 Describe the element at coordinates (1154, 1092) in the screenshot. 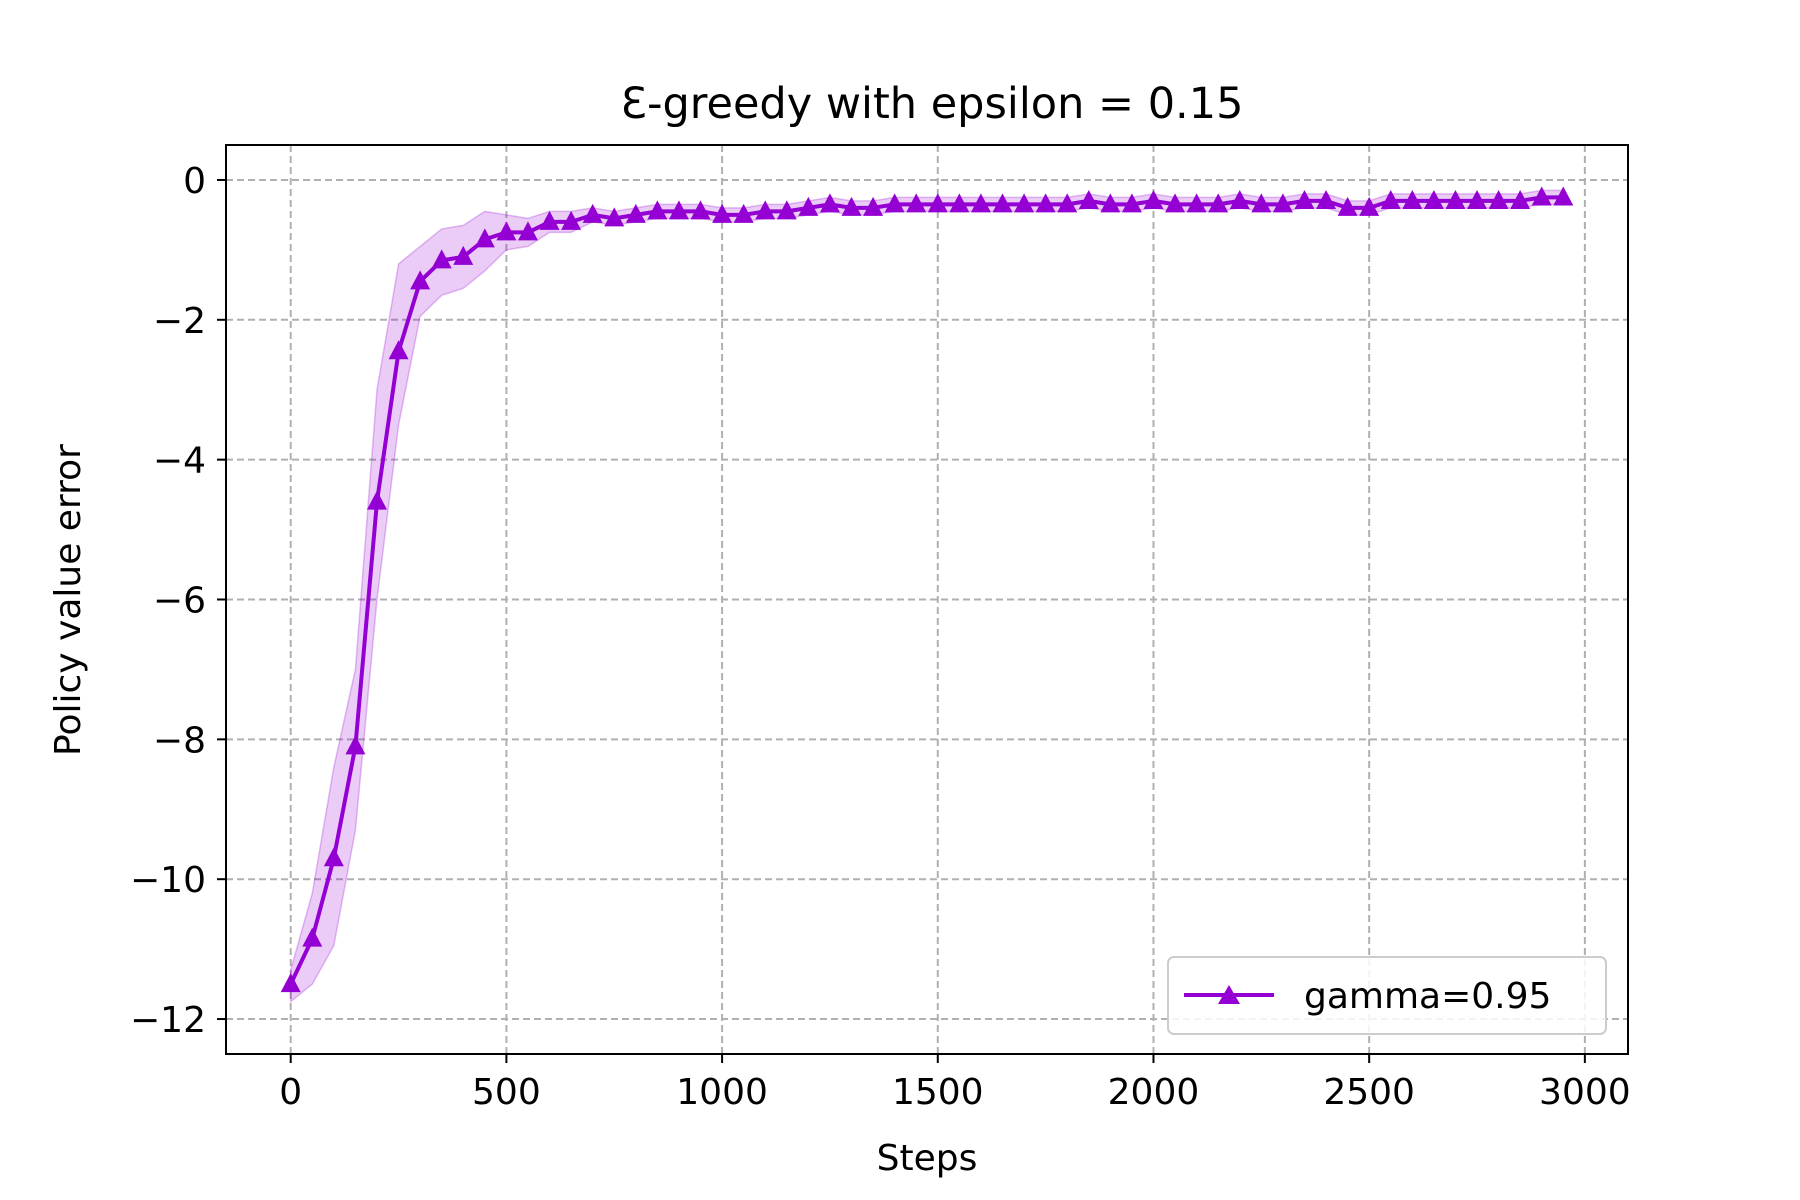

I see `x-tick-label: 2000` at that location.